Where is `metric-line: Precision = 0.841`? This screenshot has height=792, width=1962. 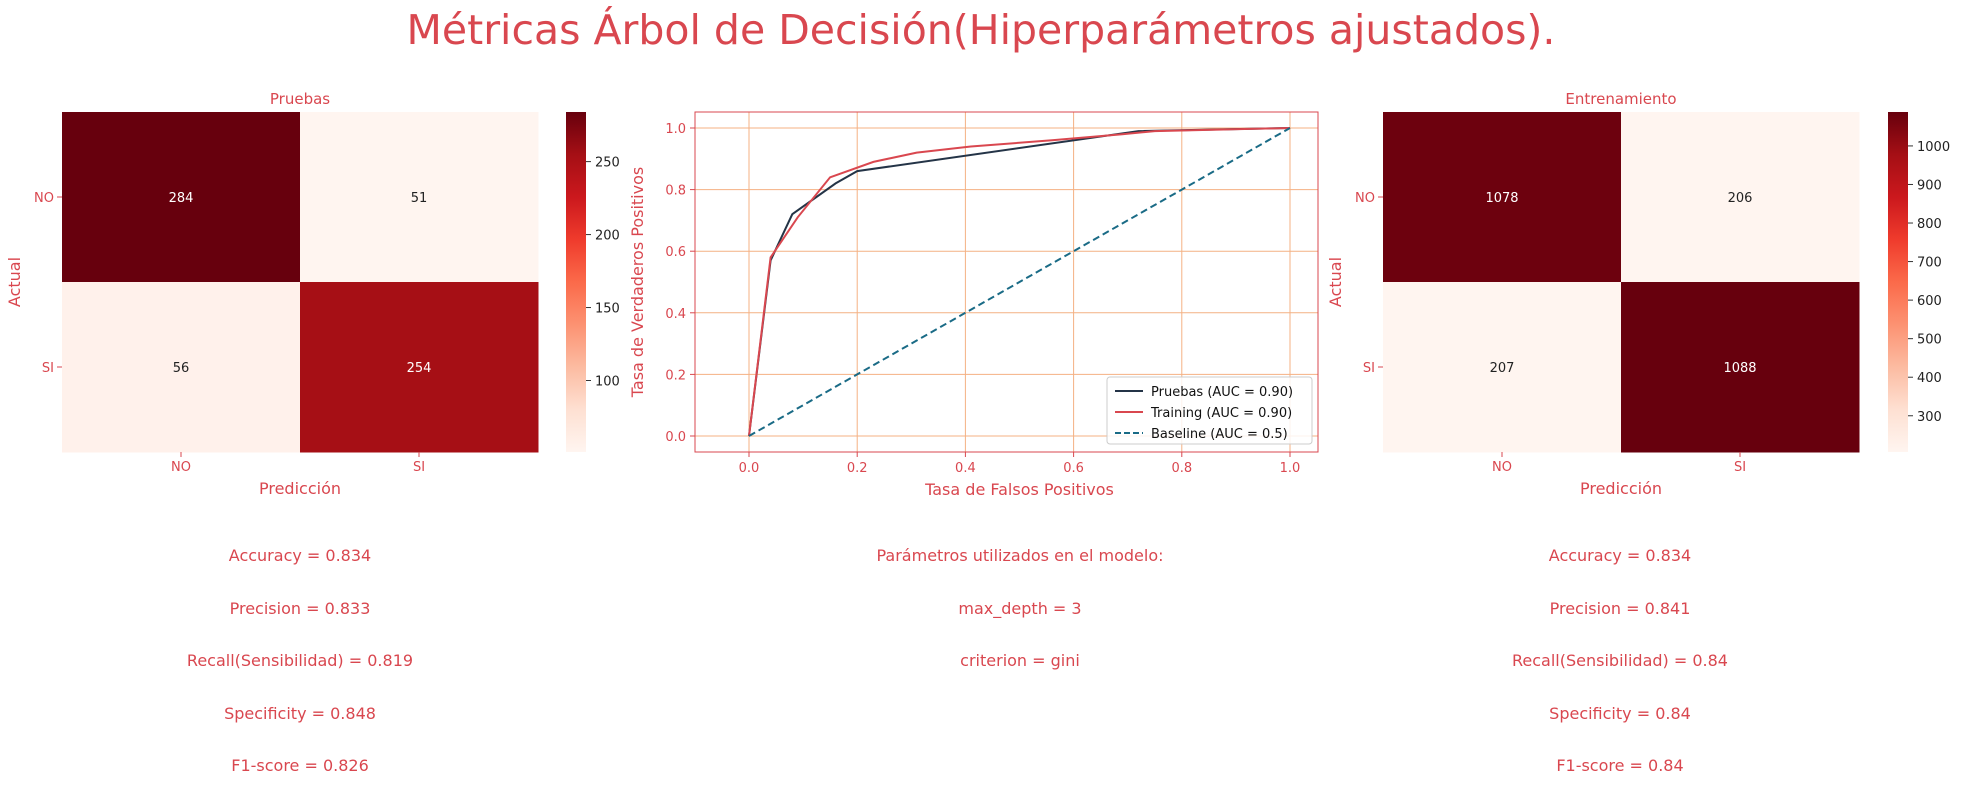
metric-line: Precision = 0.841 is located at coordinates (1620, 608).